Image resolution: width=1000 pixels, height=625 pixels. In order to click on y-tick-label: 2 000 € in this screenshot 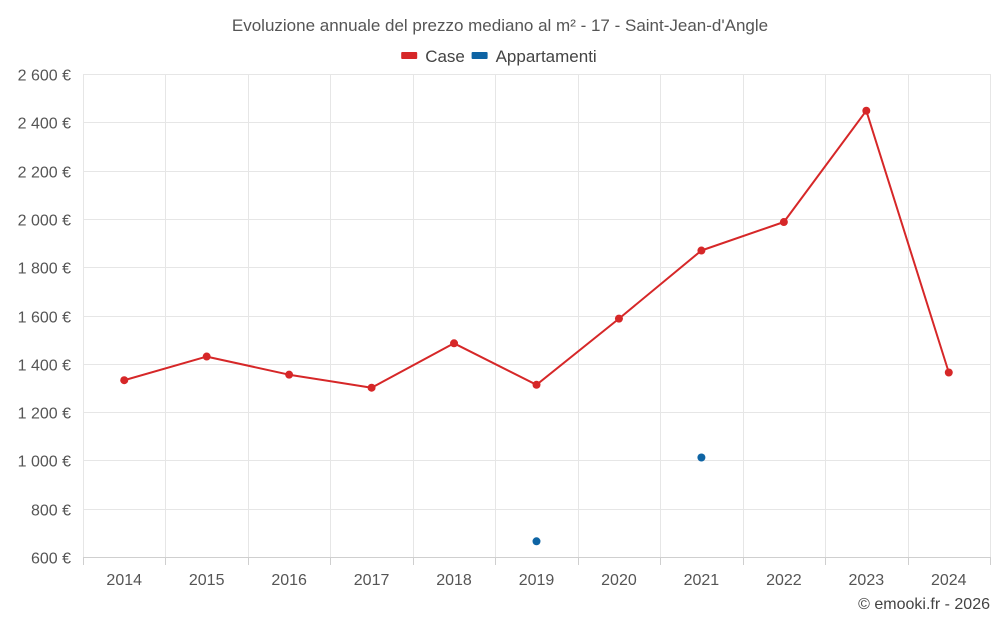, I will do `click(44, 221)`.